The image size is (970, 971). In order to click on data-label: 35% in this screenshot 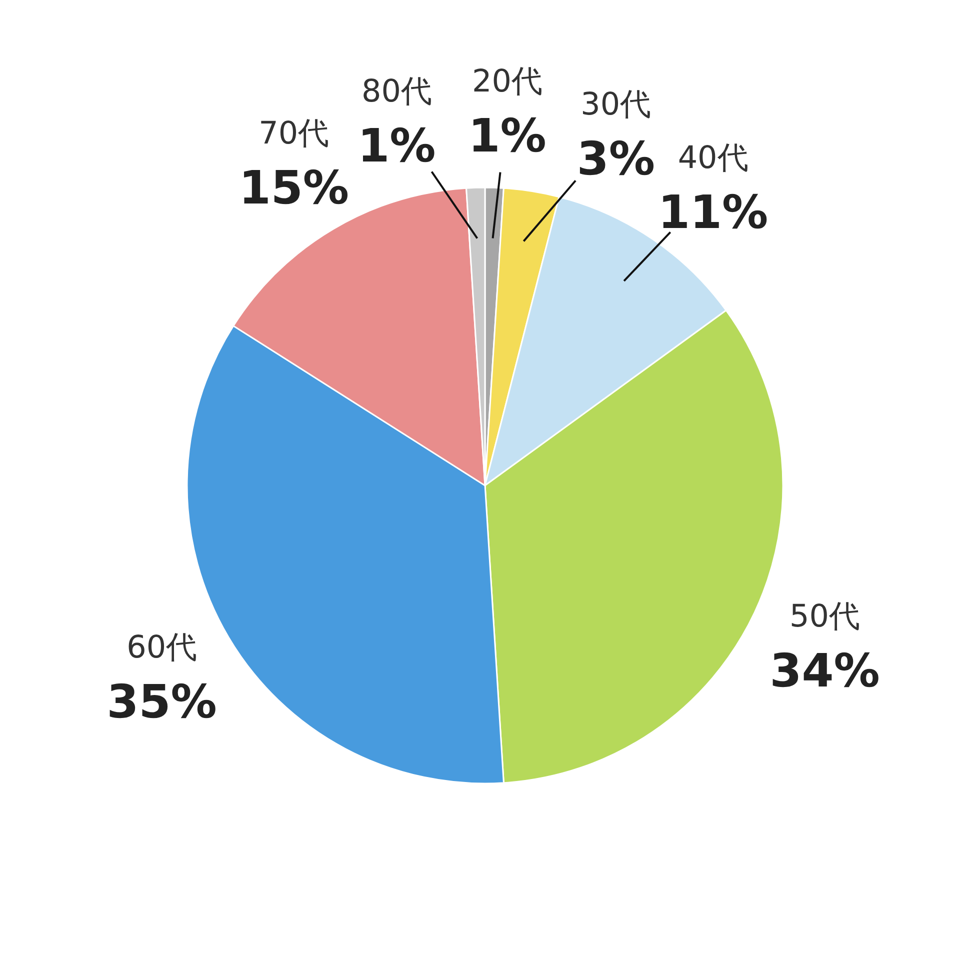, I will do `click(161, 701)`.